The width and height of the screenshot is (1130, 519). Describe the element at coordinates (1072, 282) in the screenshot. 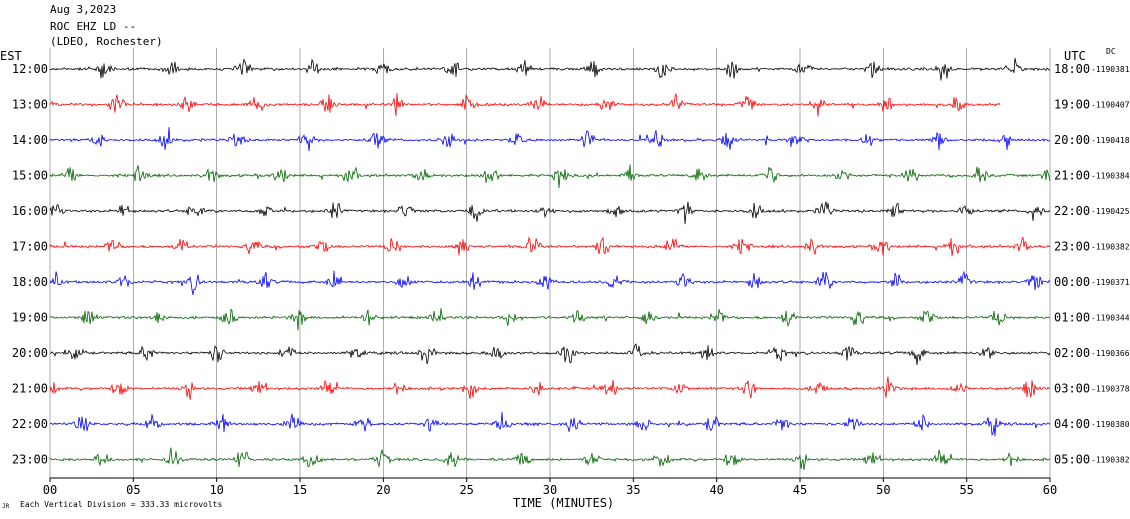

I see `utc-hour-label: 00:00` at that location.